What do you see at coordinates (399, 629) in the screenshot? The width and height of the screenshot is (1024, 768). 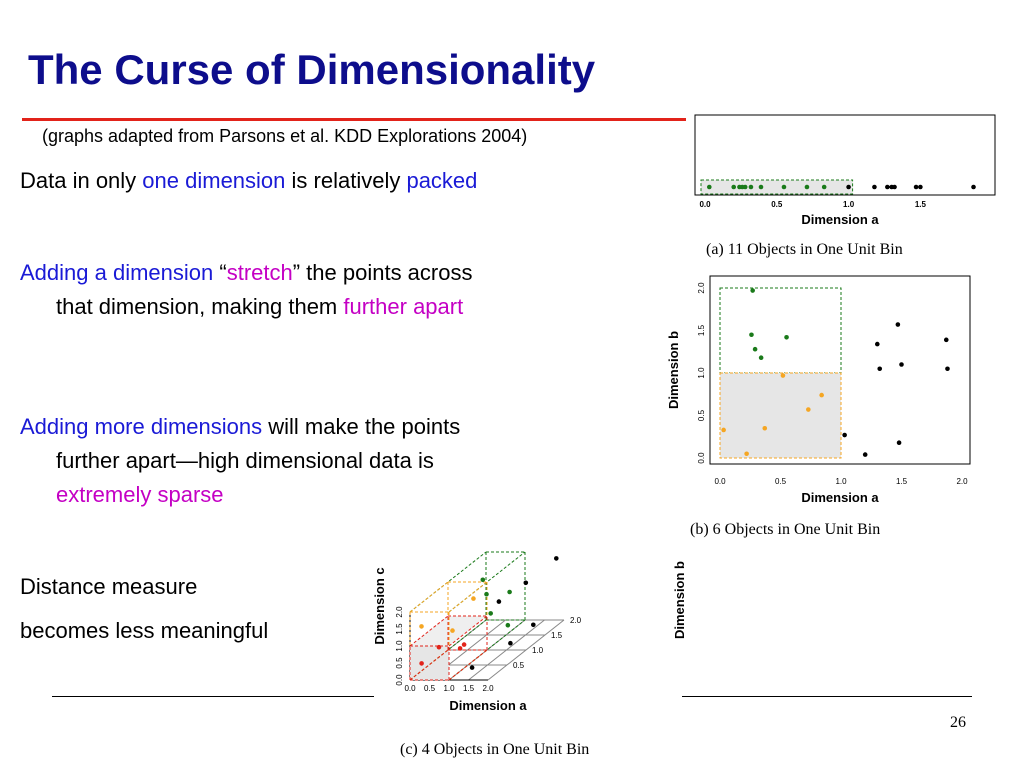 I see `z-tick-label: 1.5` at bounding box center [399, 629].